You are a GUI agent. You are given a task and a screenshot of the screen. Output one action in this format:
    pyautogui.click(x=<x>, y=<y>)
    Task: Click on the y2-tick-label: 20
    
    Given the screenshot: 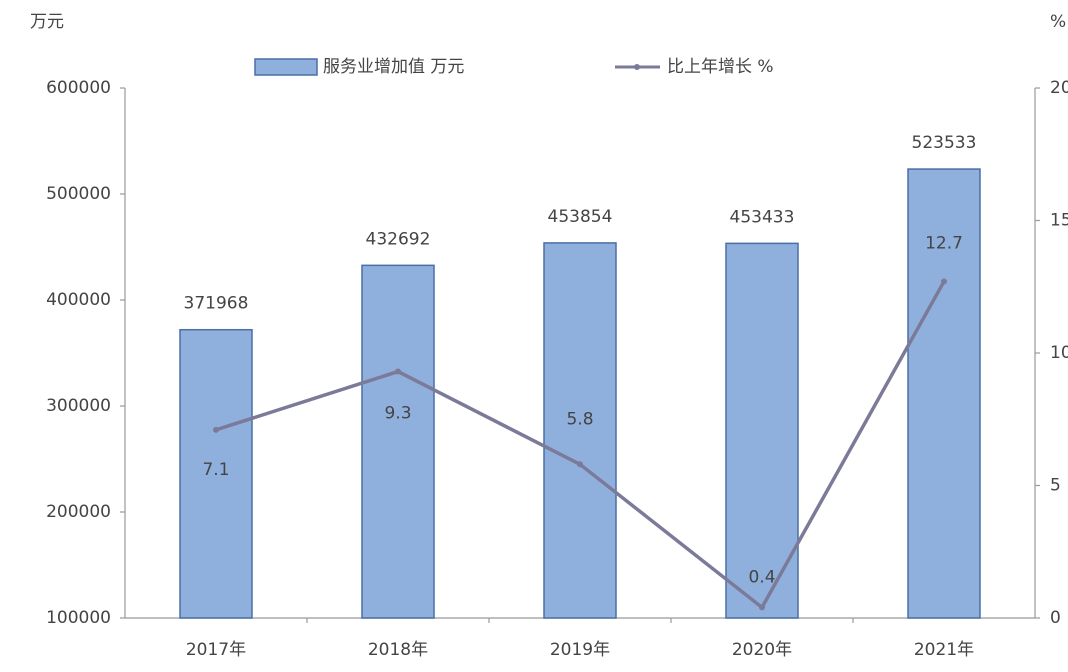 What is the action you would take?
    pyautogui.click(x=1059, y=88)
    